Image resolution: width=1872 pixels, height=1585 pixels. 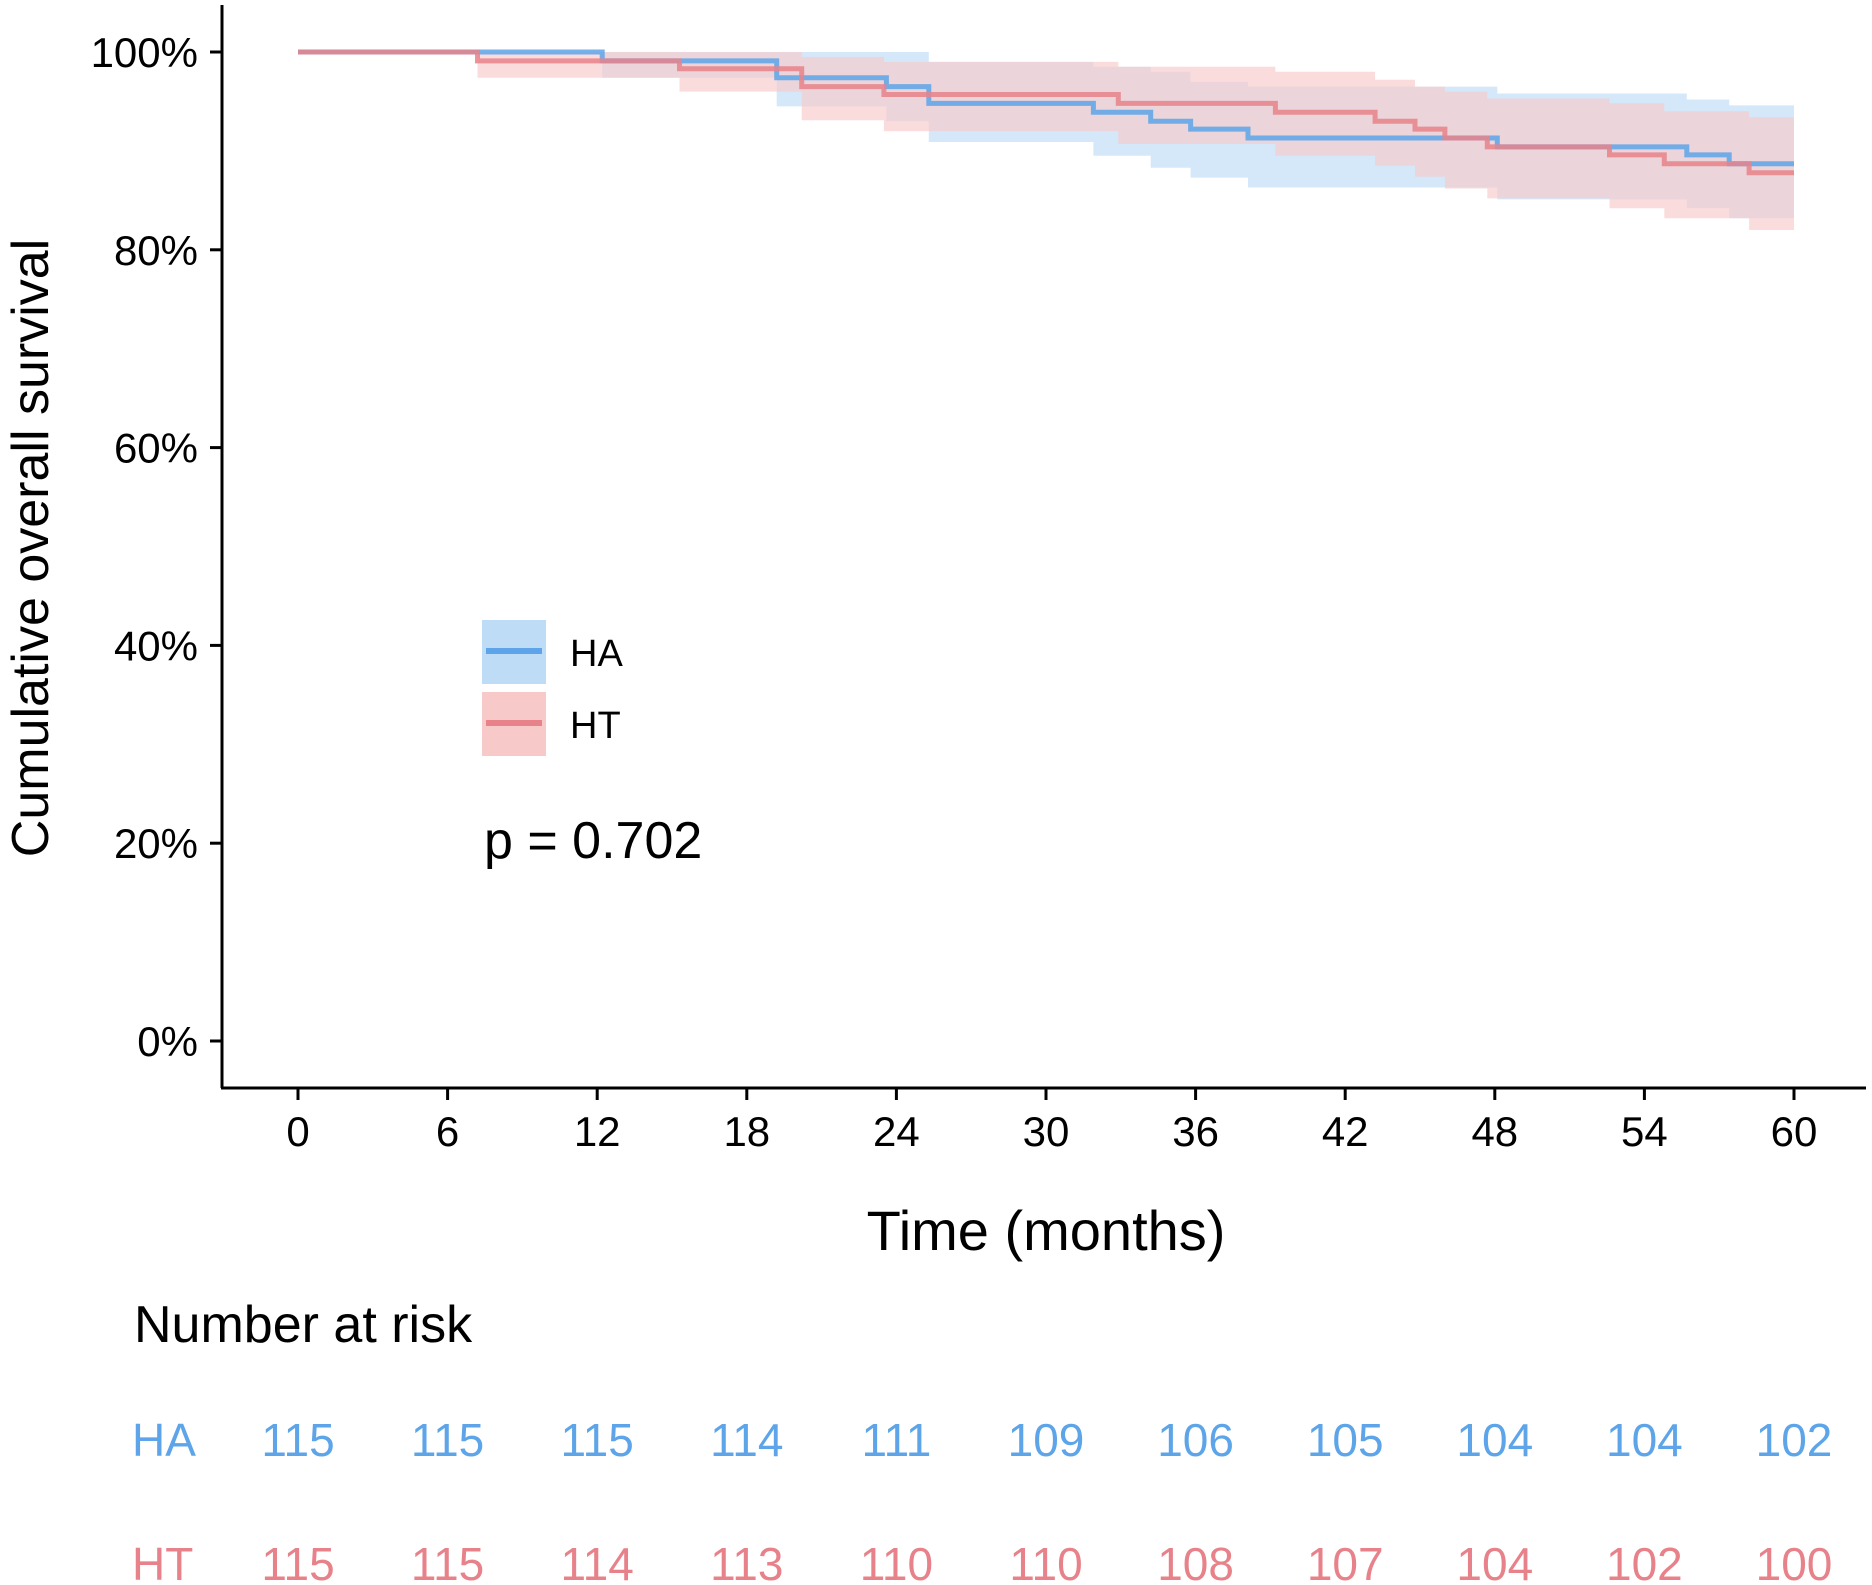 I want to click on y-tick-label: 80%, so click(x=156, y=250).